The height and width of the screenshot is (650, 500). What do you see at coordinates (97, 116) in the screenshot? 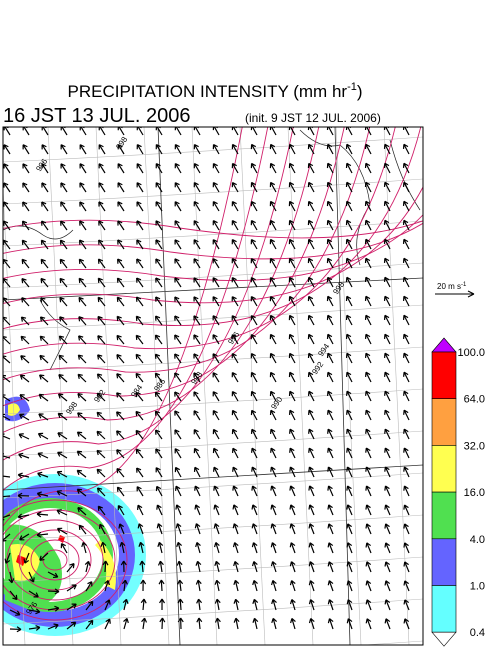
I see `valid-time: 16 JST 13 JUL. 2006` at bounding box center [97, 116].